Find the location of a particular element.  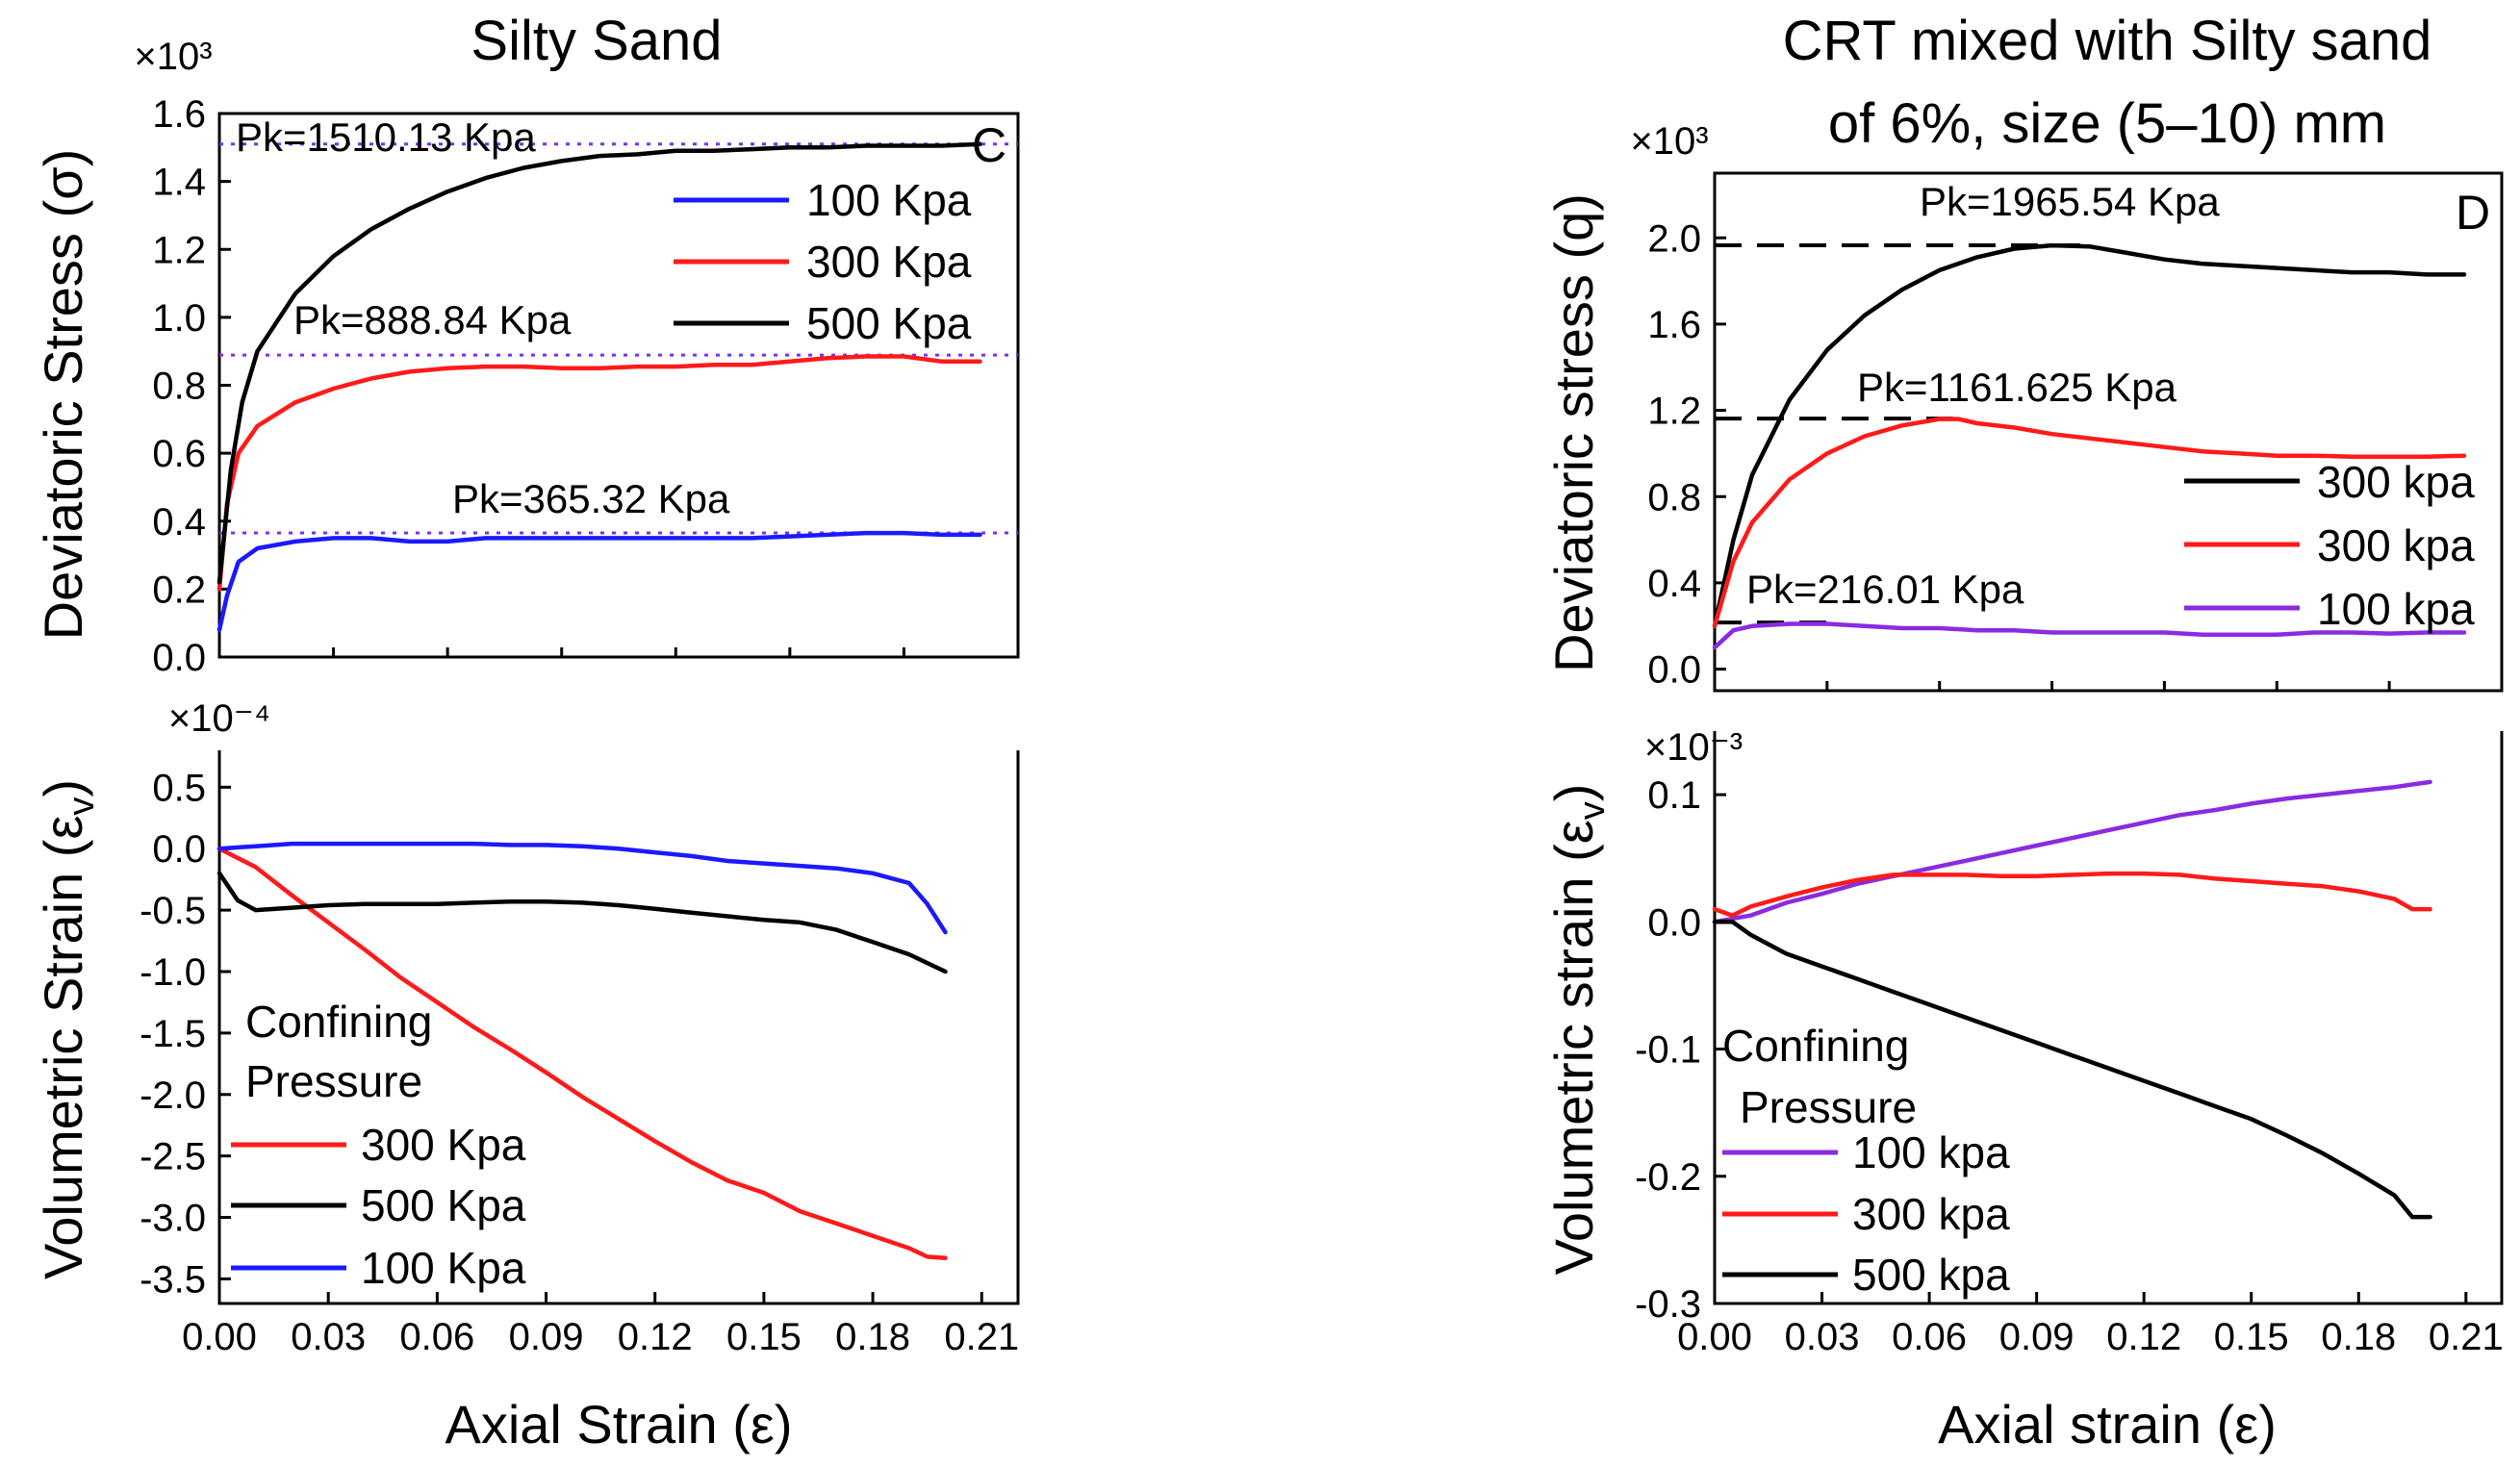

panel-c-stress-yticks: 0.0 0.2 0.4 0.6 0.8 1.0 1.2 1.4 1.6 is located at coordinates (586, 386).